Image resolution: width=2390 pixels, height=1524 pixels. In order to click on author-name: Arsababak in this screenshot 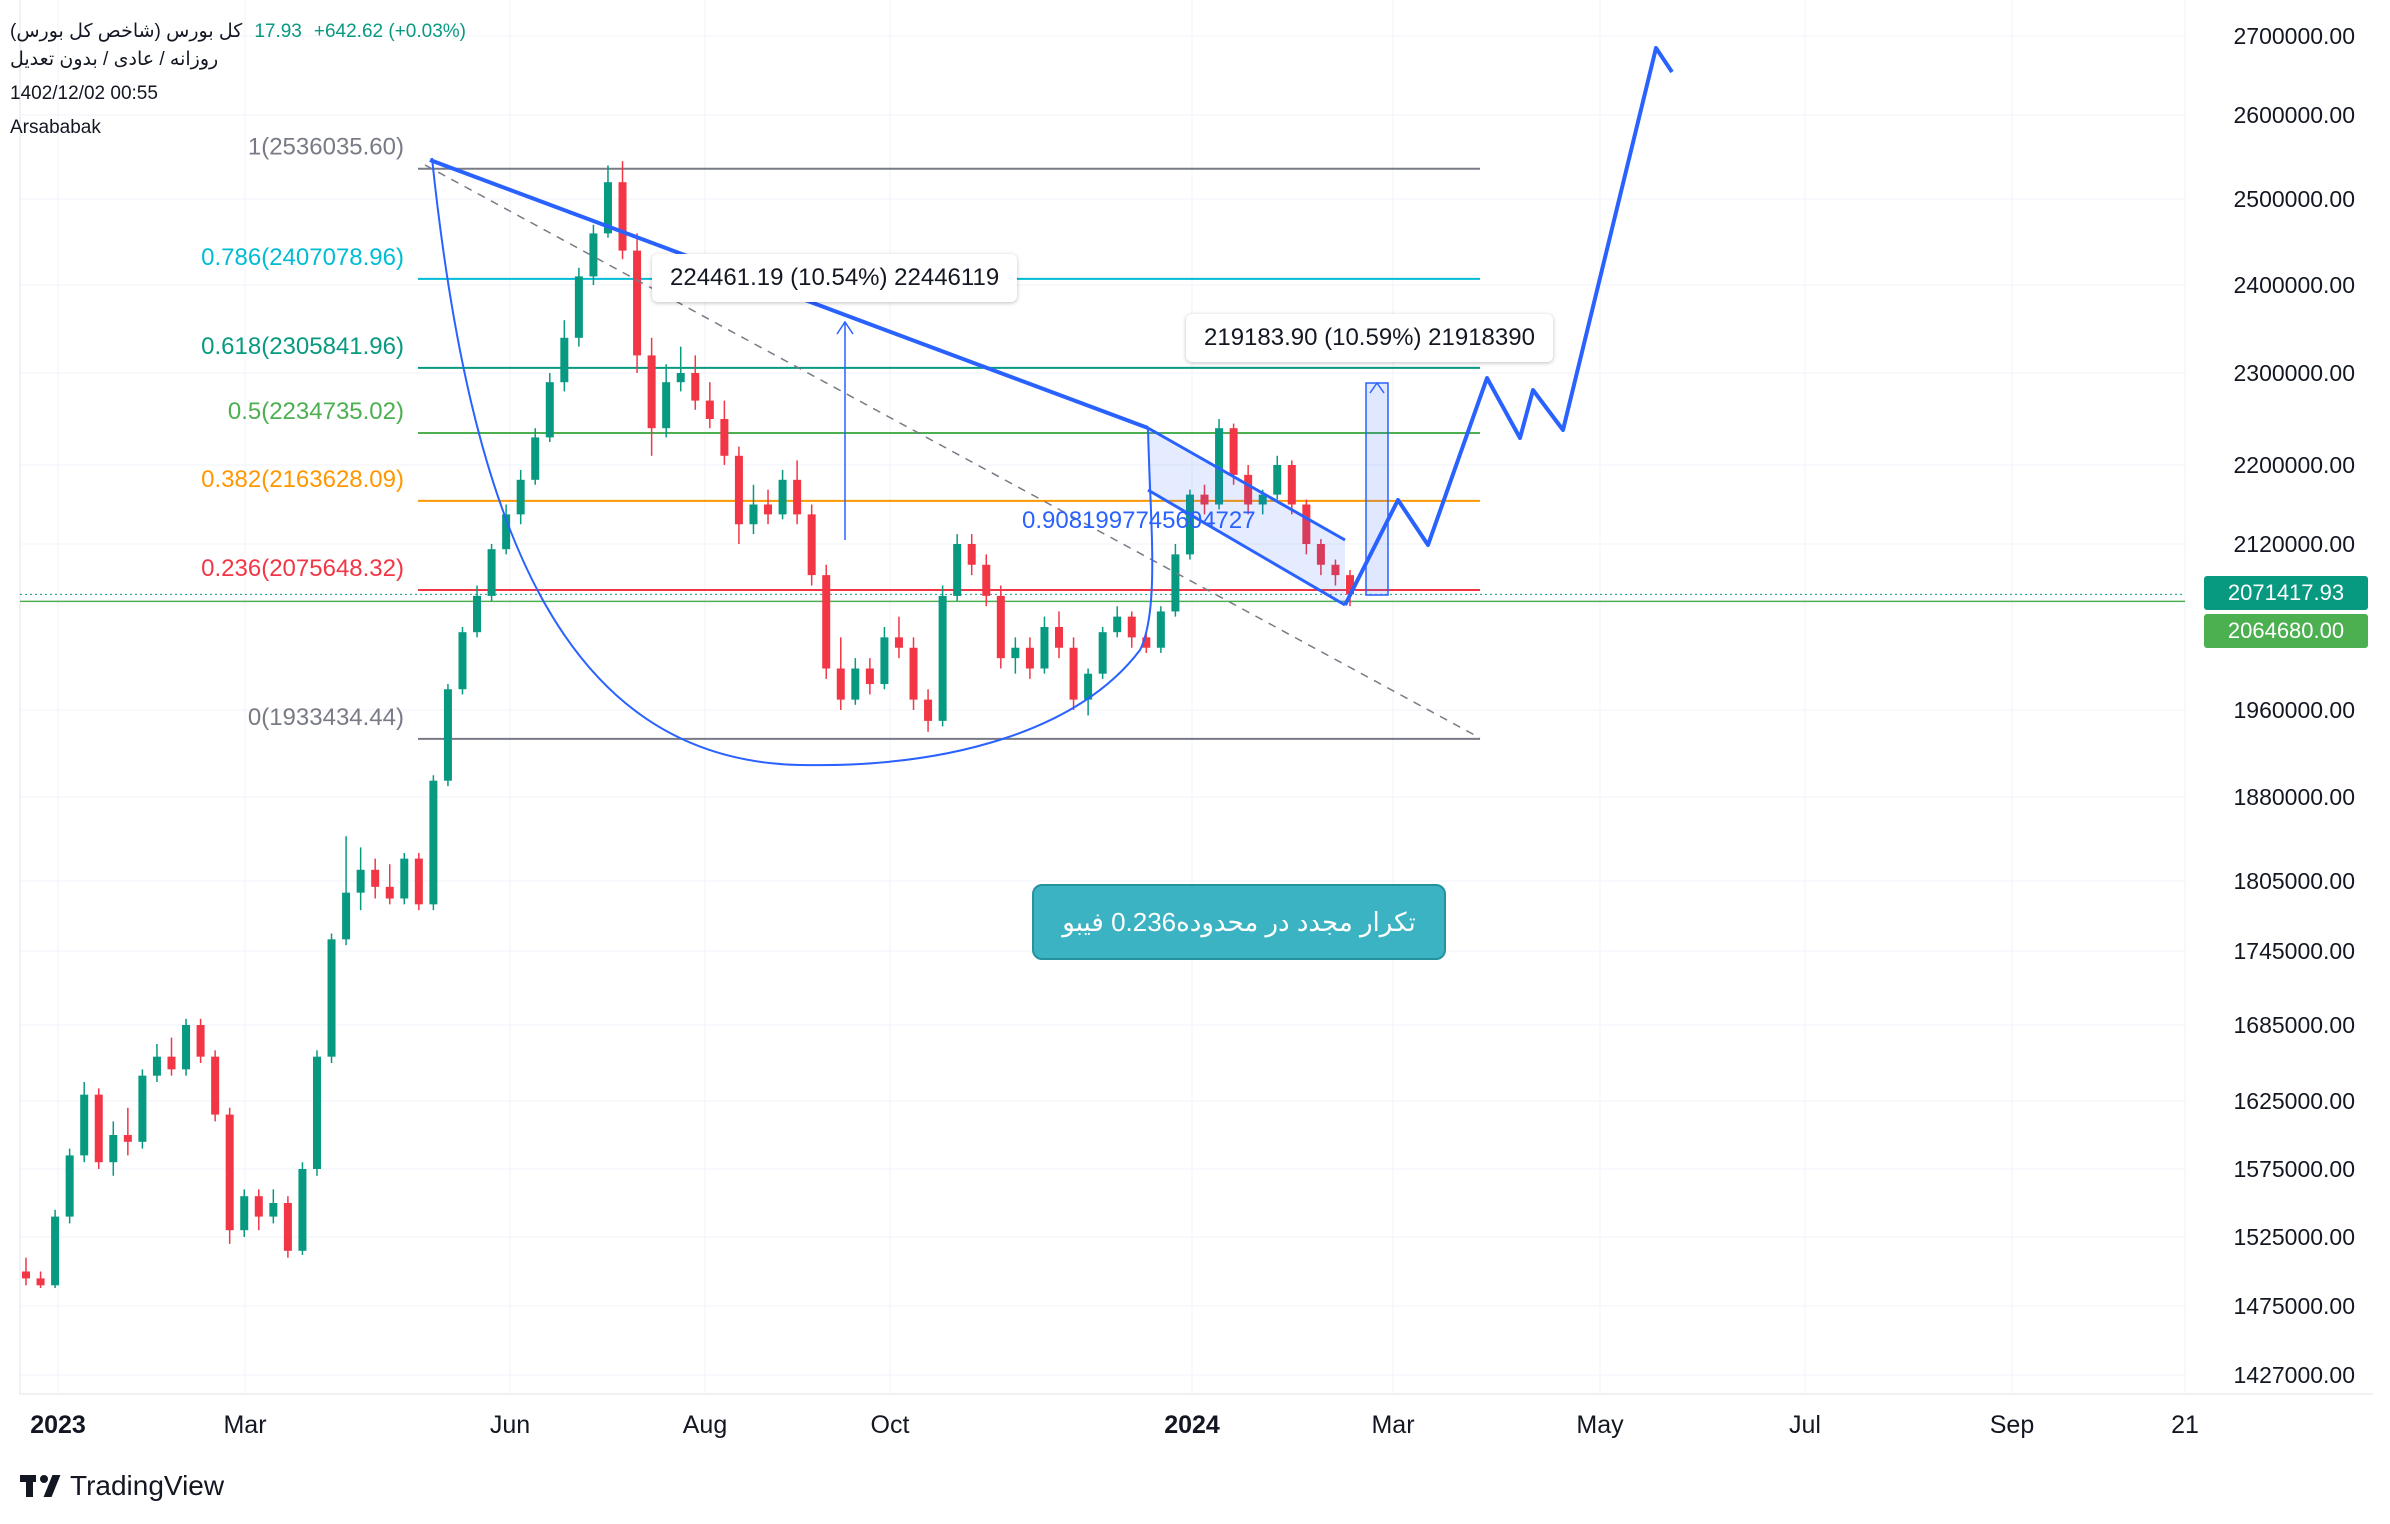, I will do `click(55, 127)`.